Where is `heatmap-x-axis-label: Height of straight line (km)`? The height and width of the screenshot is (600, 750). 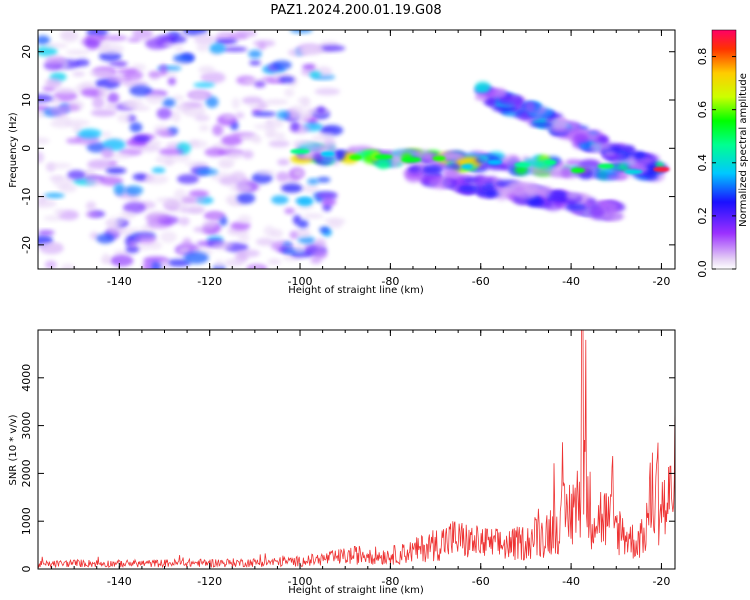 heatmap-x-axis-label: Height of straight line (km) is located at coordinates (356, 290).